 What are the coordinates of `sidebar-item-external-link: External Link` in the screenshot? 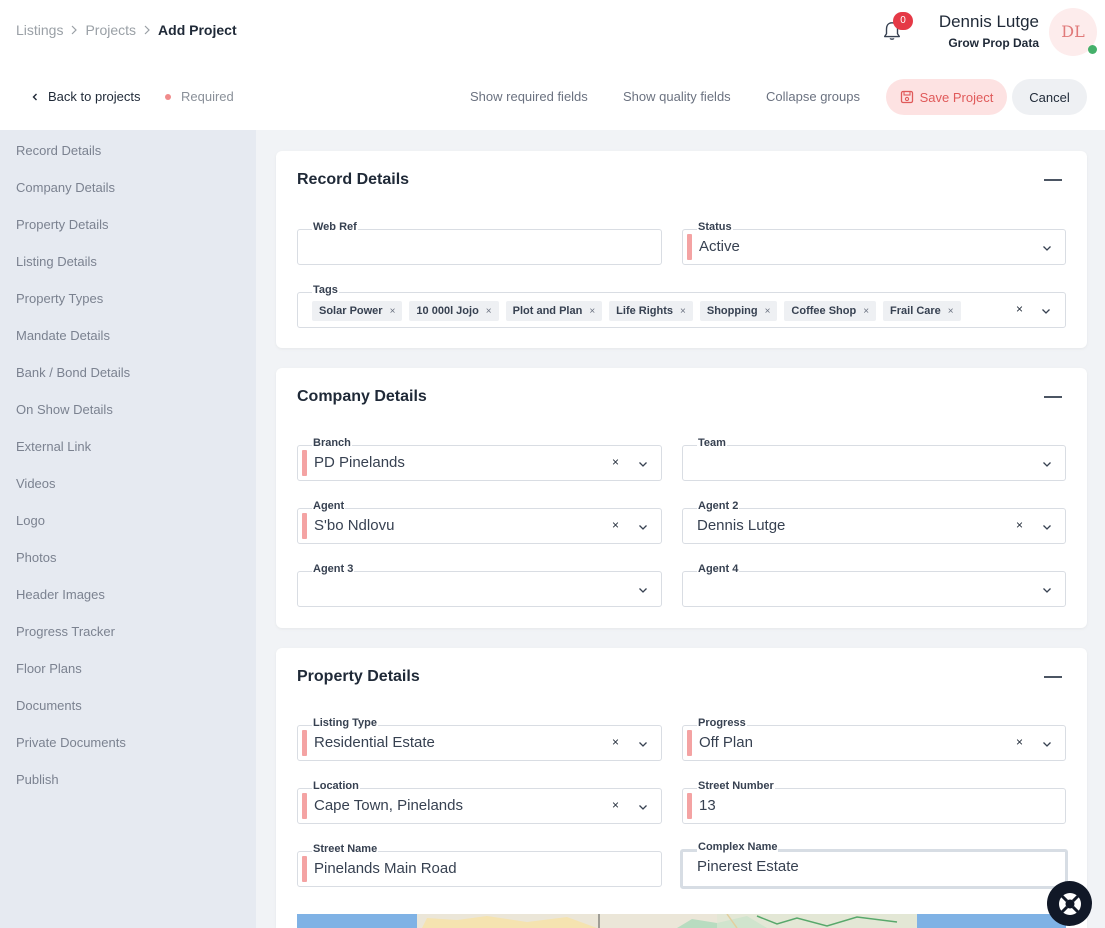 It's located at (54, 446).